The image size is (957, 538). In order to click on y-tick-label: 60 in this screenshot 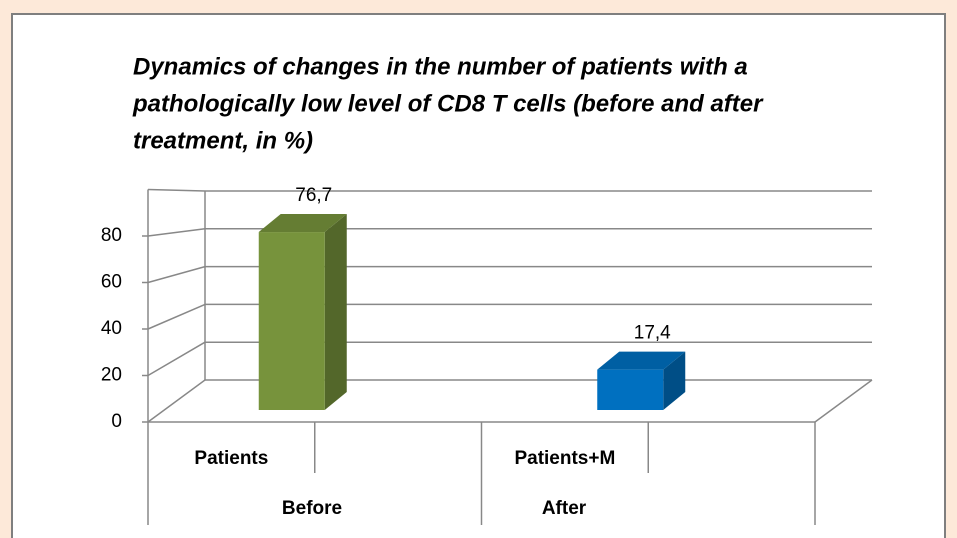, I will do `click(111, 282)`.